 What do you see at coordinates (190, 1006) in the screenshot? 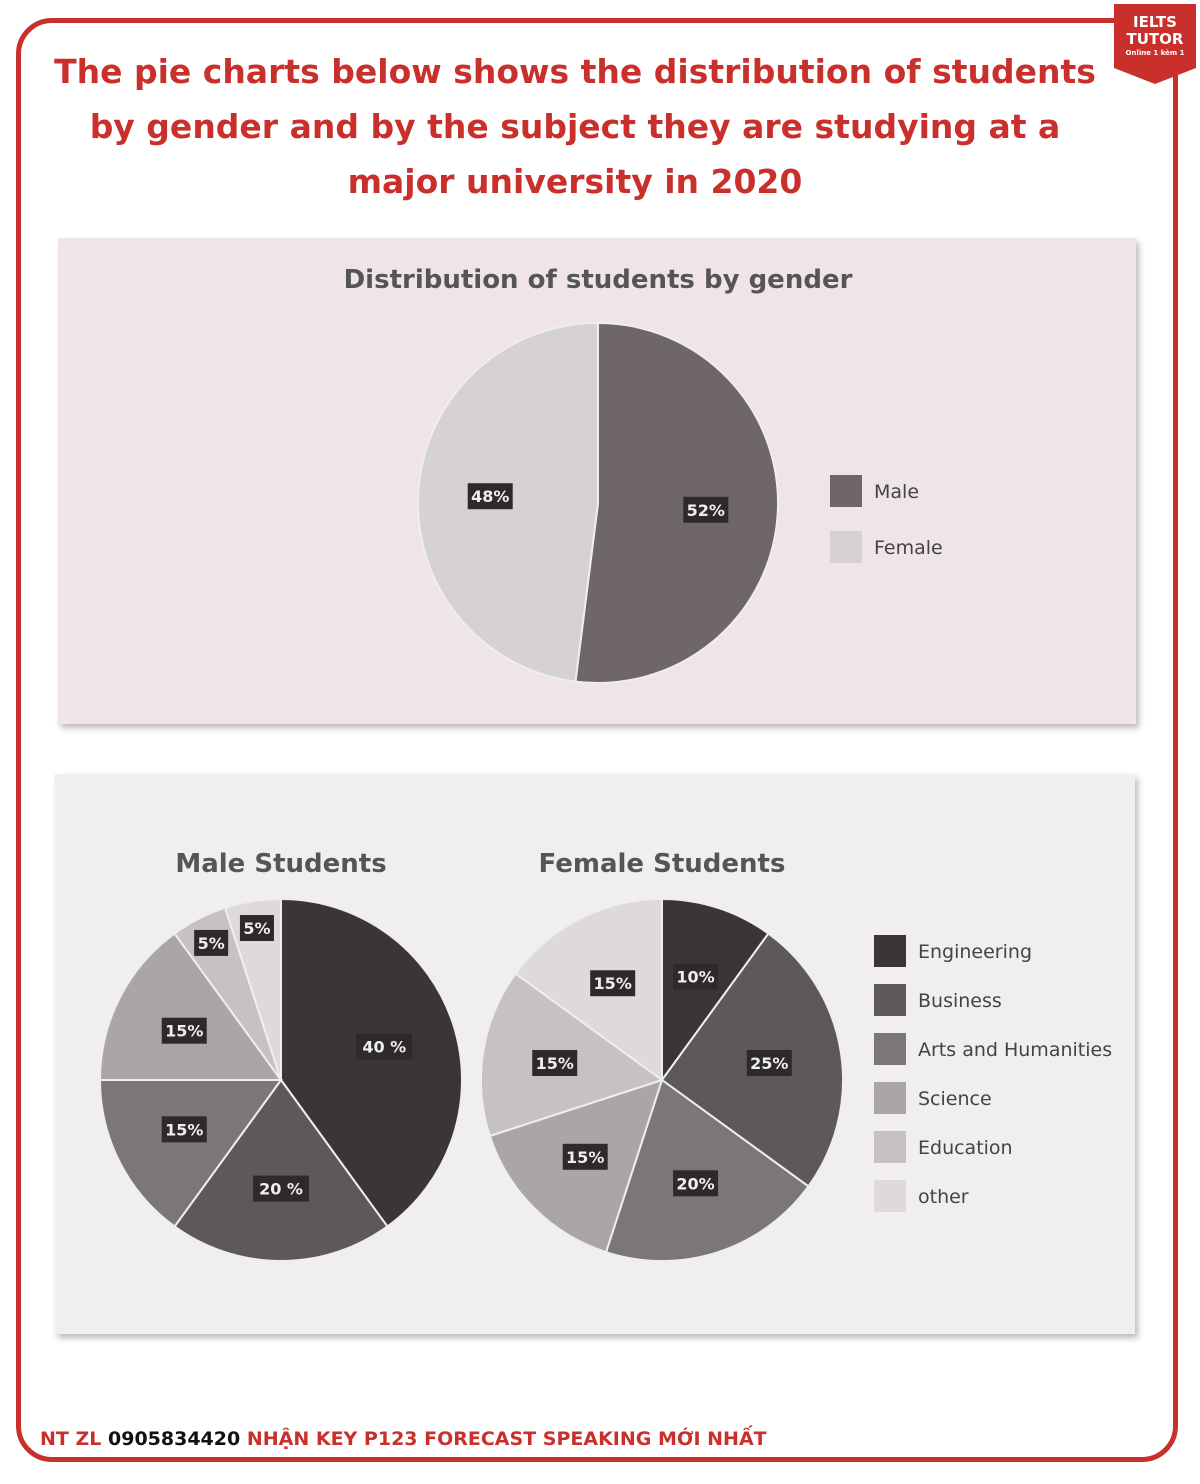
I see `pie-slice-science` at bounding box center [190, 1006].